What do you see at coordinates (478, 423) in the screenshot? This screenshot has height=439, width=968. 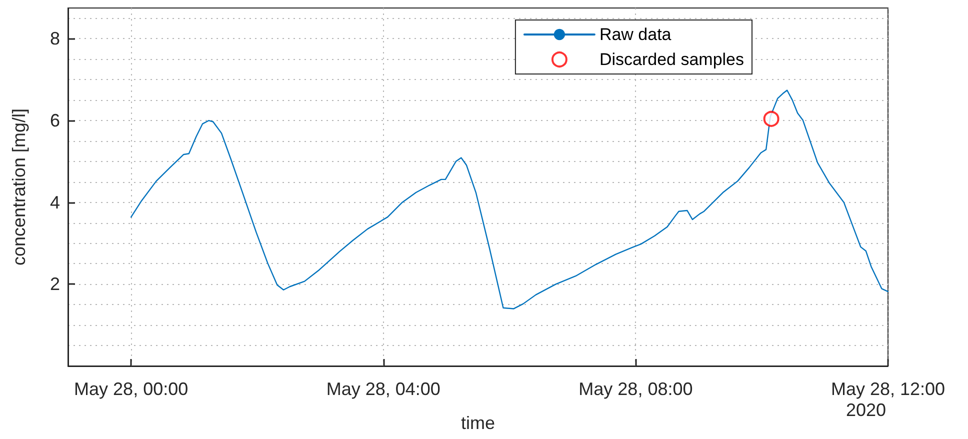 I see `x-axis-title: time` at bounding box center [478, 423].